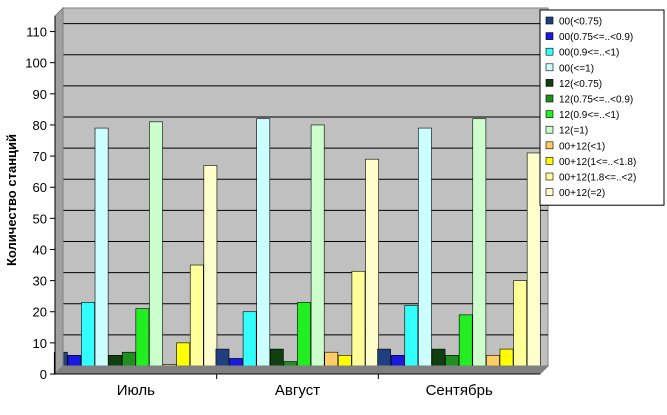 This screenshot has height=415, width=667. Describe the element at coordinates (36, 32) in the screenshot. I see `y-tick-label: 110` at that location.